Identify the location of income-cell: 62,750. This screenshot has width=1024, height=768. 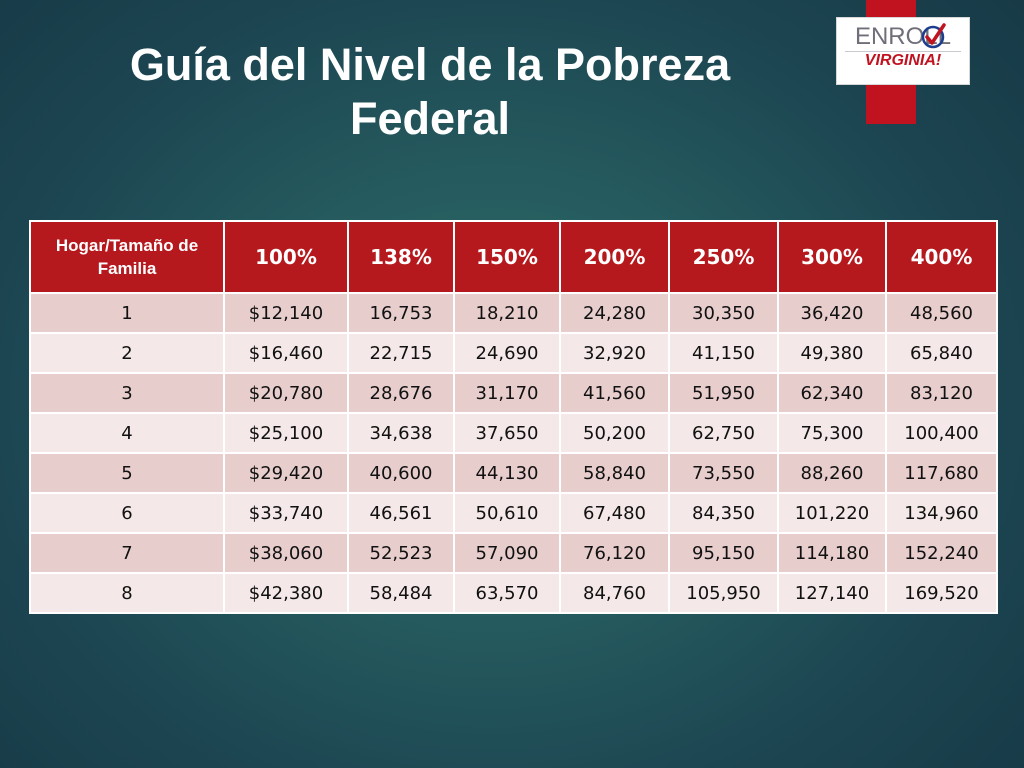
(723, 433).